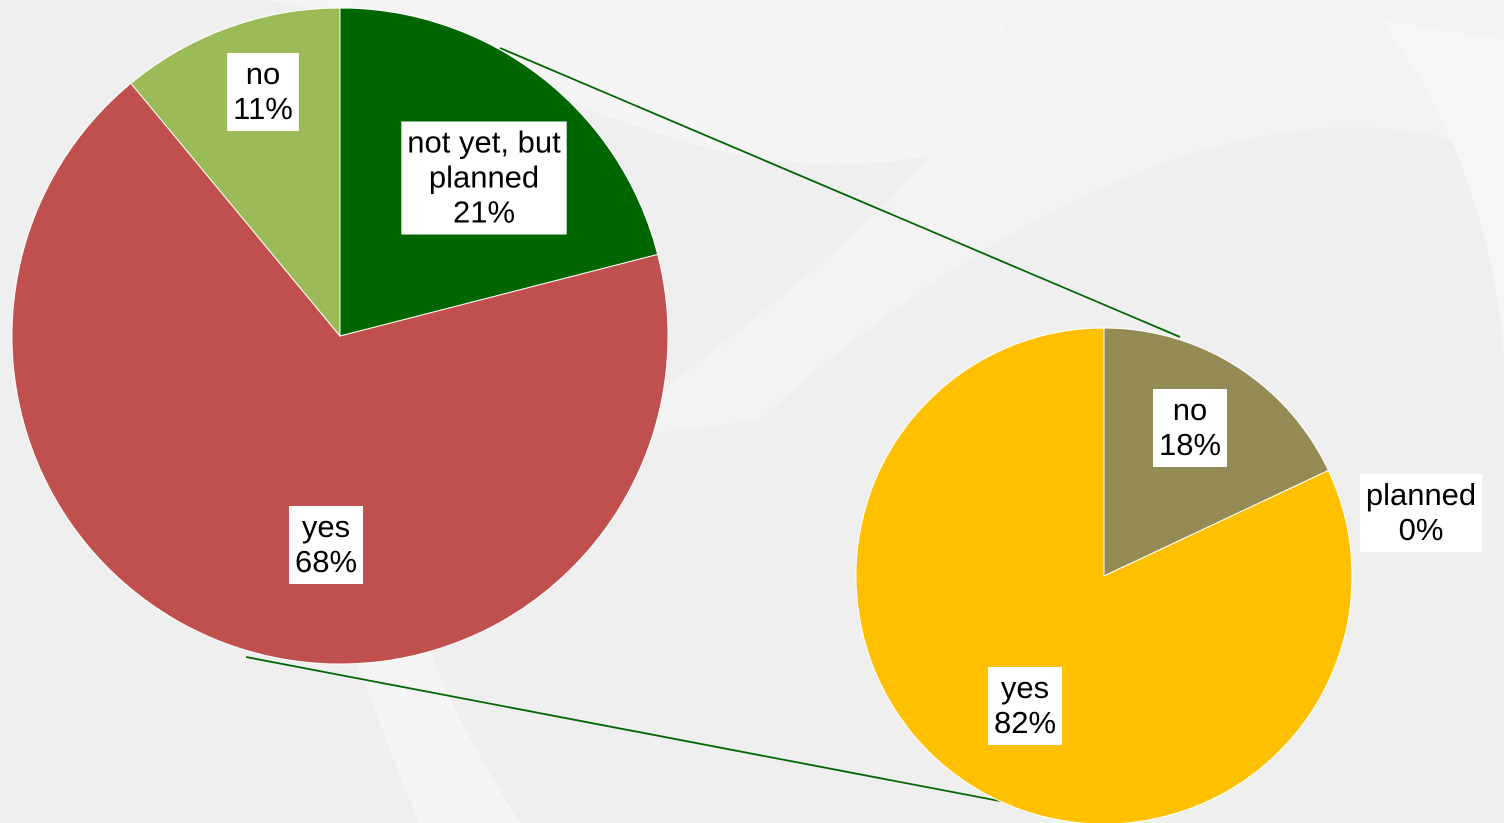 This screenshot has height=823, width=1504. What do you see at coordinates (1190, 444) in the screenshot?
I see `slice-value-label: 18%` at bounding box center [1190, 444].